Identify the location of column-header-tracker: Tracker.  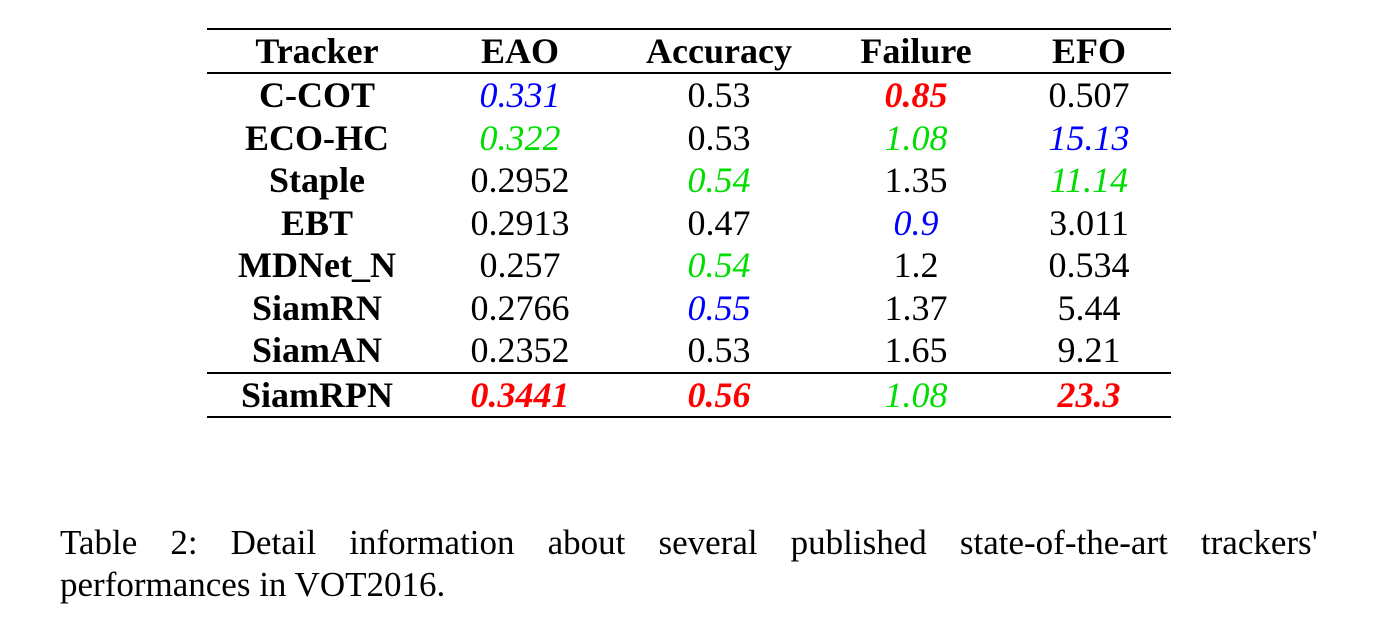
(317, 51).